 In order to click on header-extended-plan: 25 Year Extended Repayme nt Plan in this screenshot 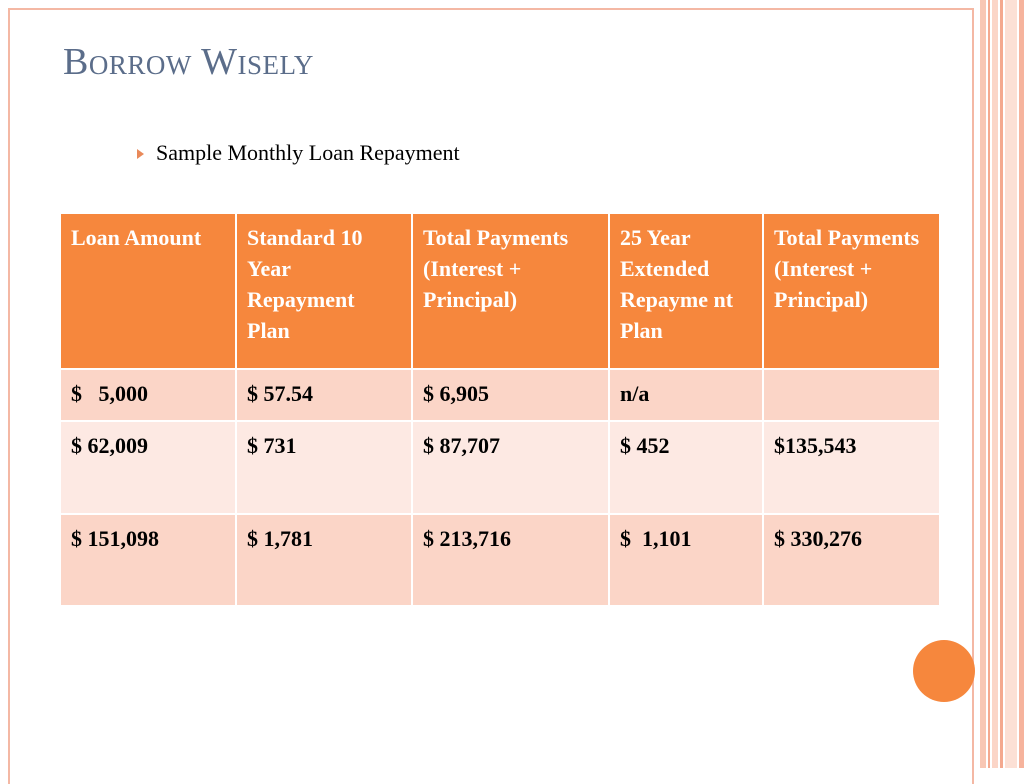, I will do `click(686, 291)`.